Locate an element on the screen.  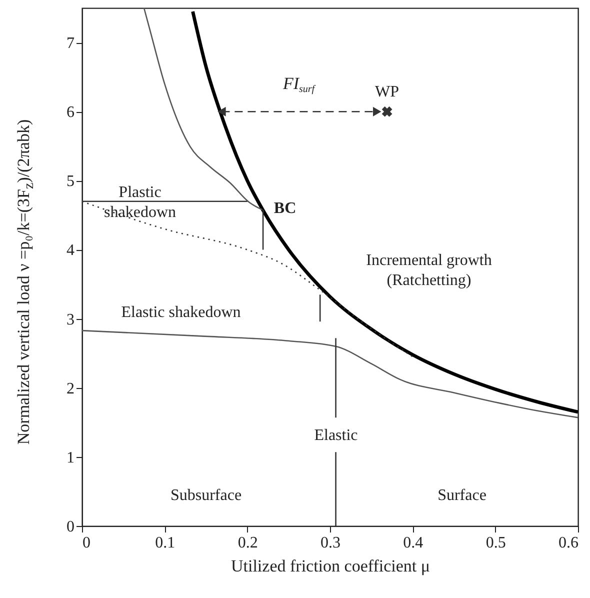
x-tick-label: 0 is located at coordinates (86, 543).